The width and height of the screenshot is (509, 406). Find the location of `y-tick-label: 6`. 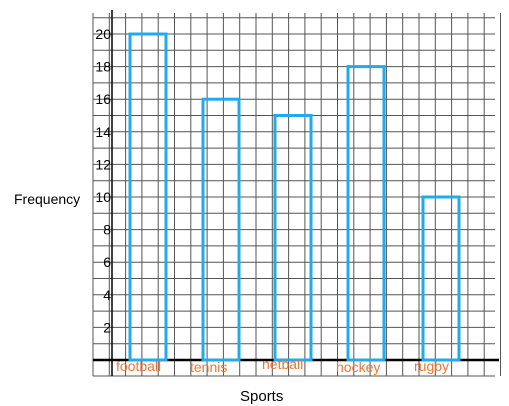

y-tick-label: 6 is located at coordinates (107, 262).